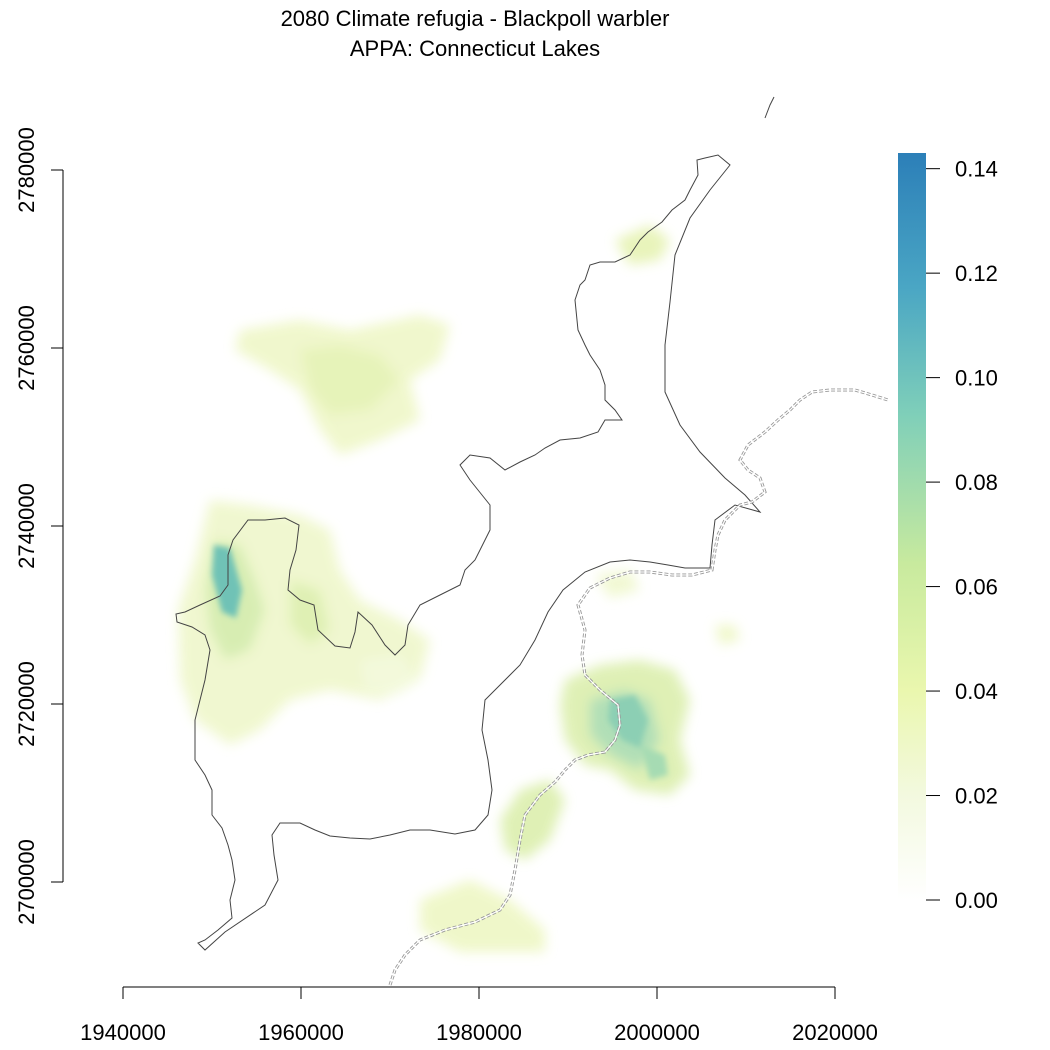 This screenshot has width=1050, height=1050. Describe the element at coordinates (26, 704) in the screenshot. I see `y-tick-label: 2720000` at that location.